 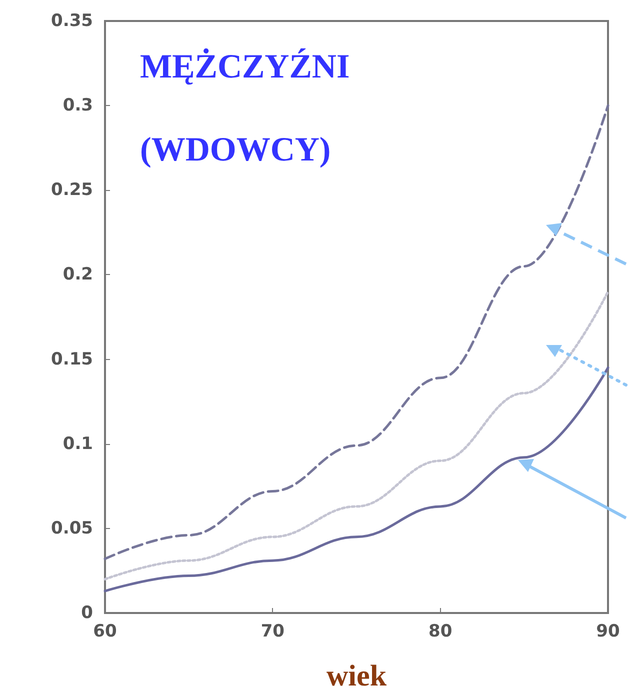 I want to click on y-tick-label: 0.1, so click(x=77, y=444).